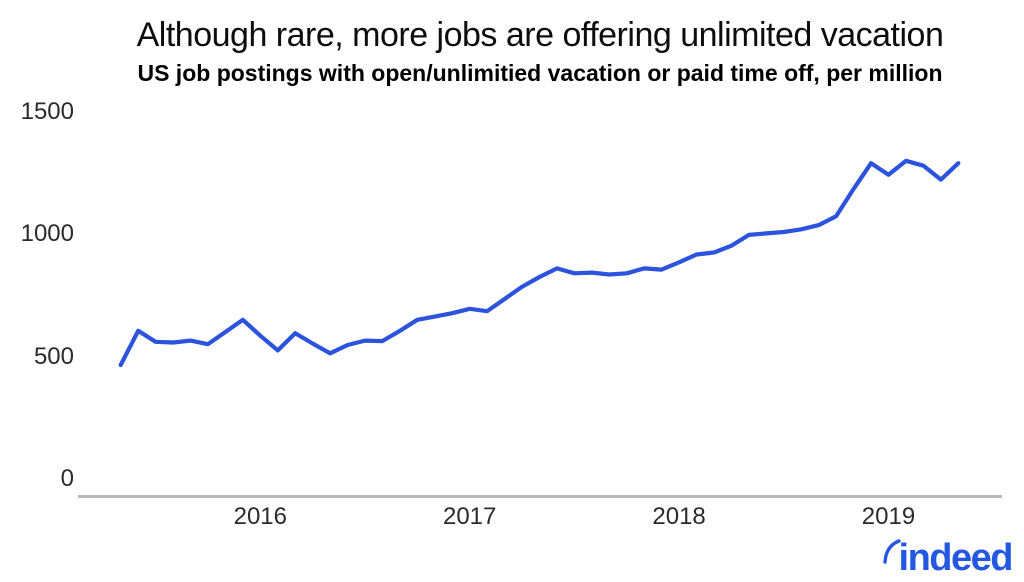 This screenshot has height=582, width=1024. Describe the element at coordinates (956, 558) in the screenshot. I see `indeed-logo-text: indeed` at that location.